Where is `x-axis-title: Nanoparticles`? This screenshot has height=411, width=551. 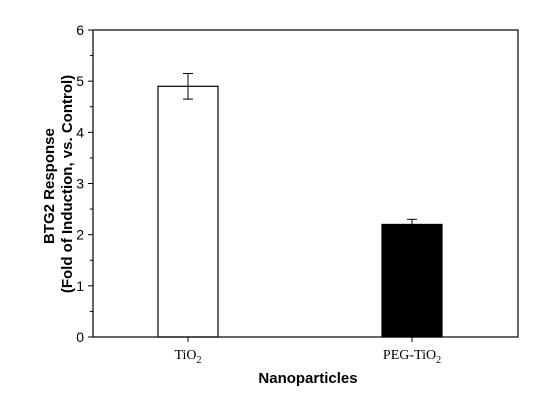
x-axis-title: Nanoparticles is located at coordinates (307, 378).